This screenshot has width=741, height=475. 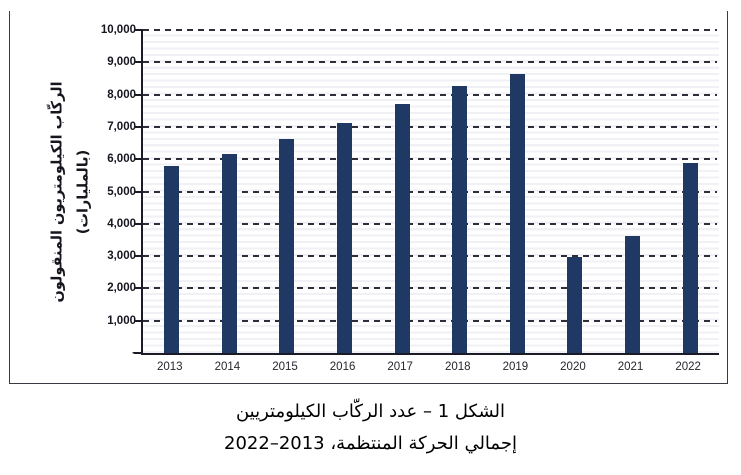 I want to click on x-tick-label-2019: 2019, so click(x=515, y=367).